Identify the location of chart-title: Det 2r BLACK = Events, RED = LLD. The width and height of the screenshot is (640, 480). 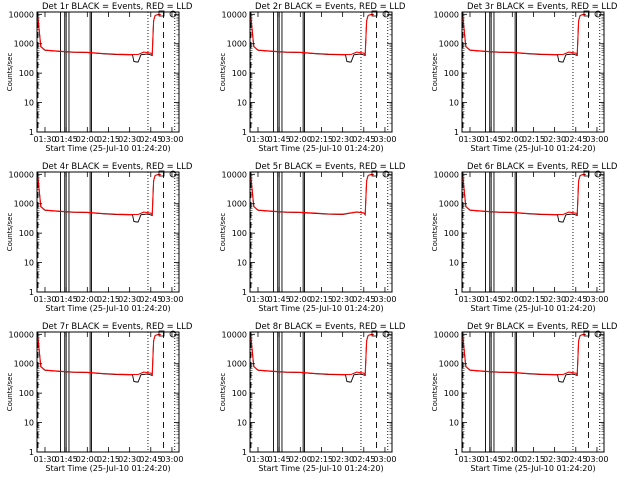
(330, 7).